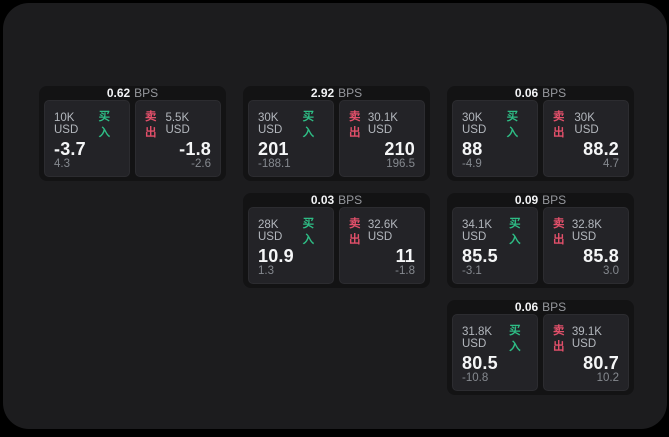 Image resolution: width=669 pixels, height=437 pixels. I want to click on sell-quote-button: 卖出 32.6K USD 11 -1.8, so click(382, 245).